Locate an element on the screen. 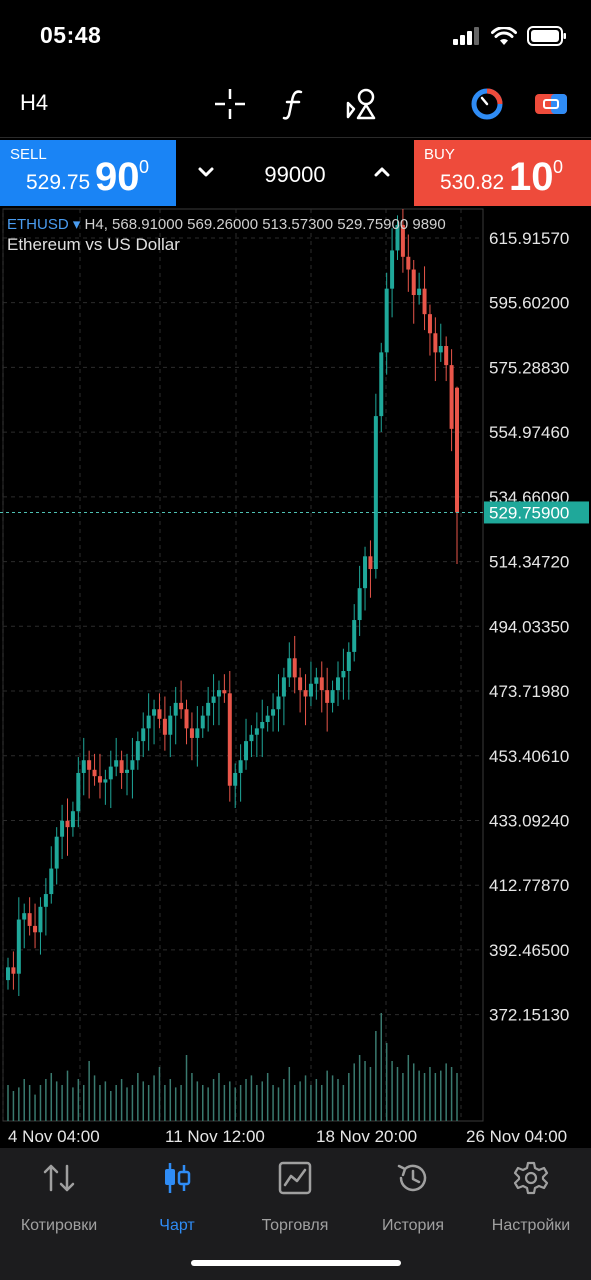 This screenshot has width=591, height=1280. sell-price-big: 90 is located at coordinates (117, 177).